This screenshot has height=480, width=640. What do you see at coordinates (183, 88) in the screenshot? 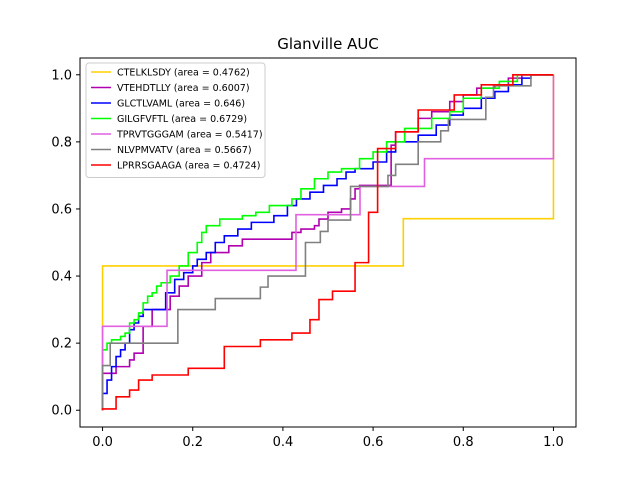
I see `legend-label-1: VTEHDTLLY (area = 0.6007)` at bounding box center [183, 88].